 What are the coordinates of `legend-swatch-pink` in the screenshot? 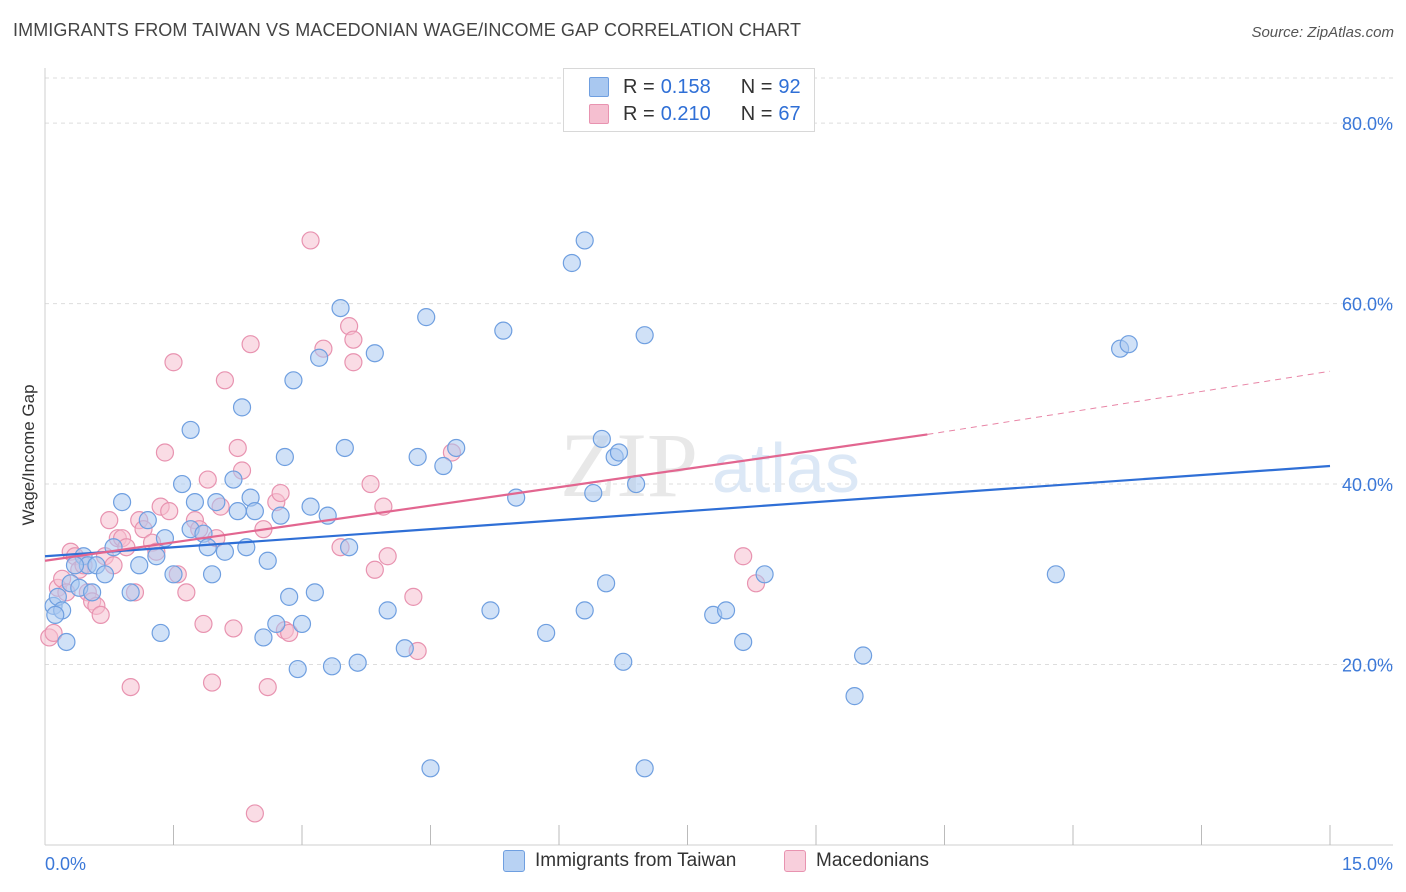 It's located at (599, 114).